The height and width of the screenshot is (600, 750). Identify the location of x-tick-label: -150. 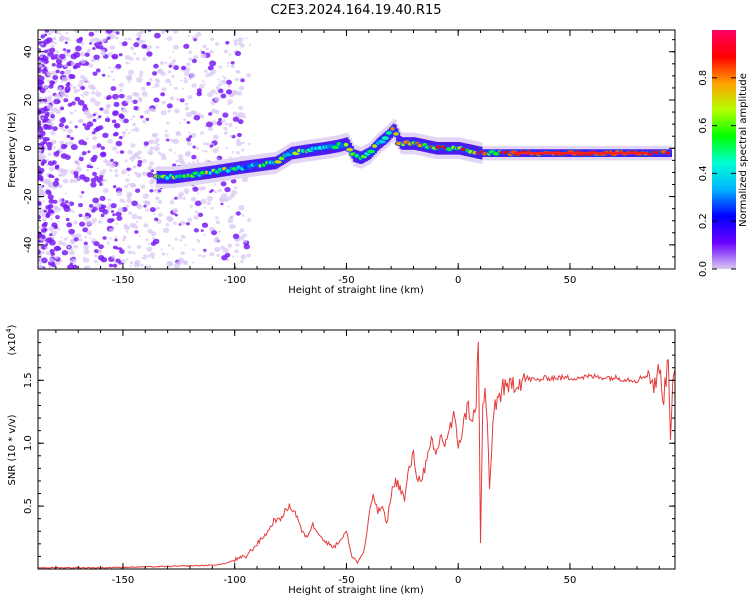
(123, 580).